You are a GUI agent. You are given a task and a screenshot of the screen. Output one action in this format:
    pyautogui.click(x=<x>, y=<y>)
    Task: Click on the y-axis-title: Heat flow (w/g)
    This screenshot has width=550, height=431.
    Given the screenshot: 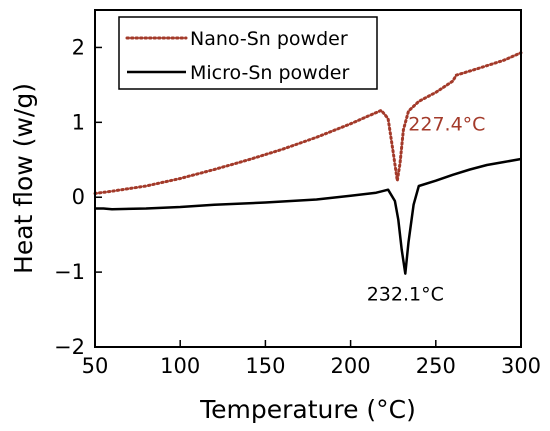 What is the action you would take?
    pyautogui.click(x=23, y=178)
    